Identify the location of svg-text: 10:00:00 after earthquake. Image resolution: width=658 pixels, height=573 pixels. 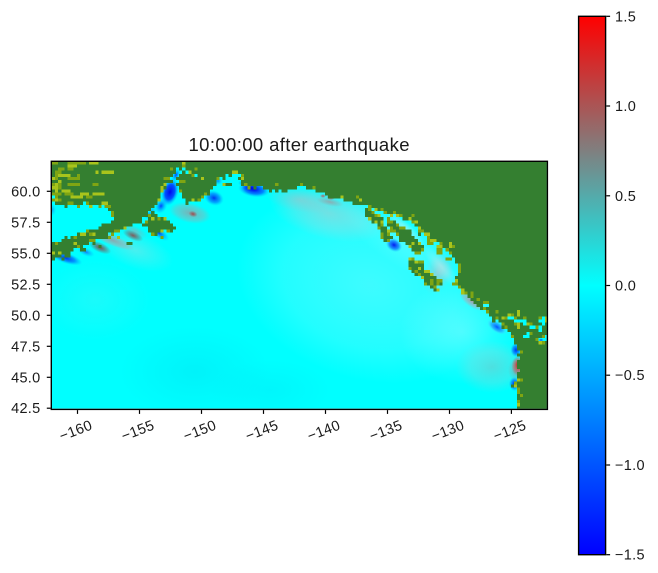
(299, 144).